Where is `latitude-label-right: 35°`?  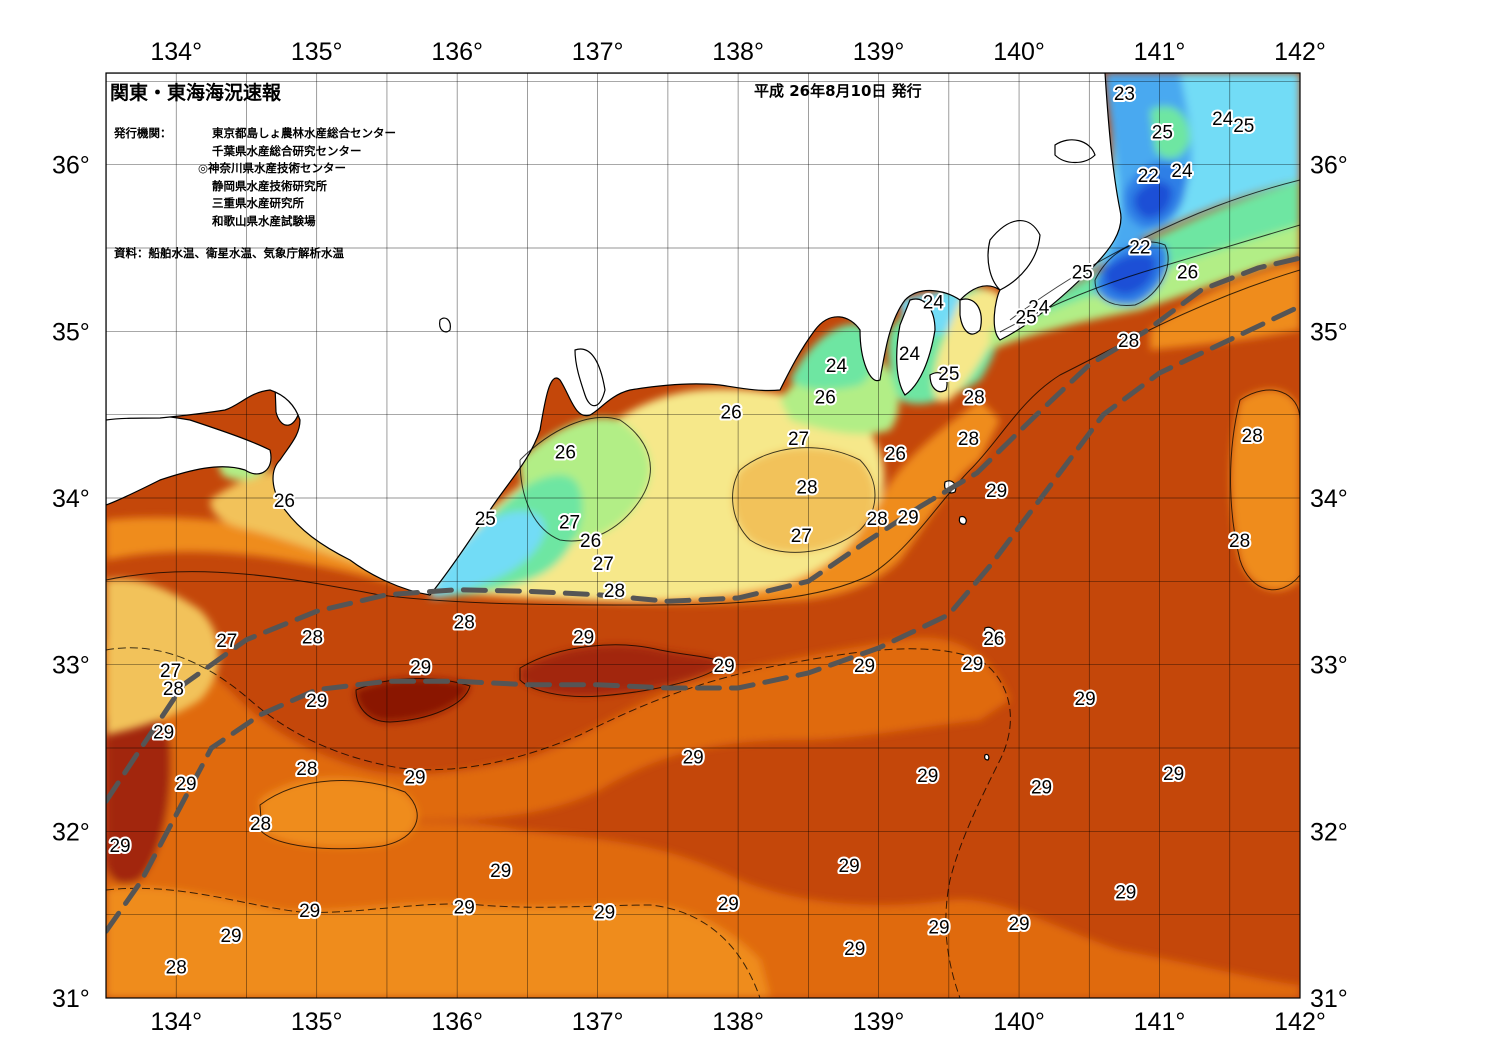
latitude-label-right: 35° is located at coordinates (1329, 332).